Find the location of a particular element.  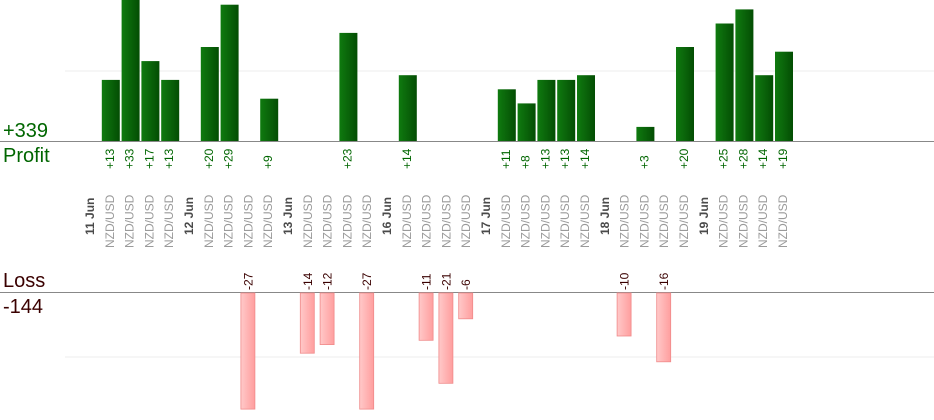

date-label: 17 Jun is located at coordinates (486, 216).